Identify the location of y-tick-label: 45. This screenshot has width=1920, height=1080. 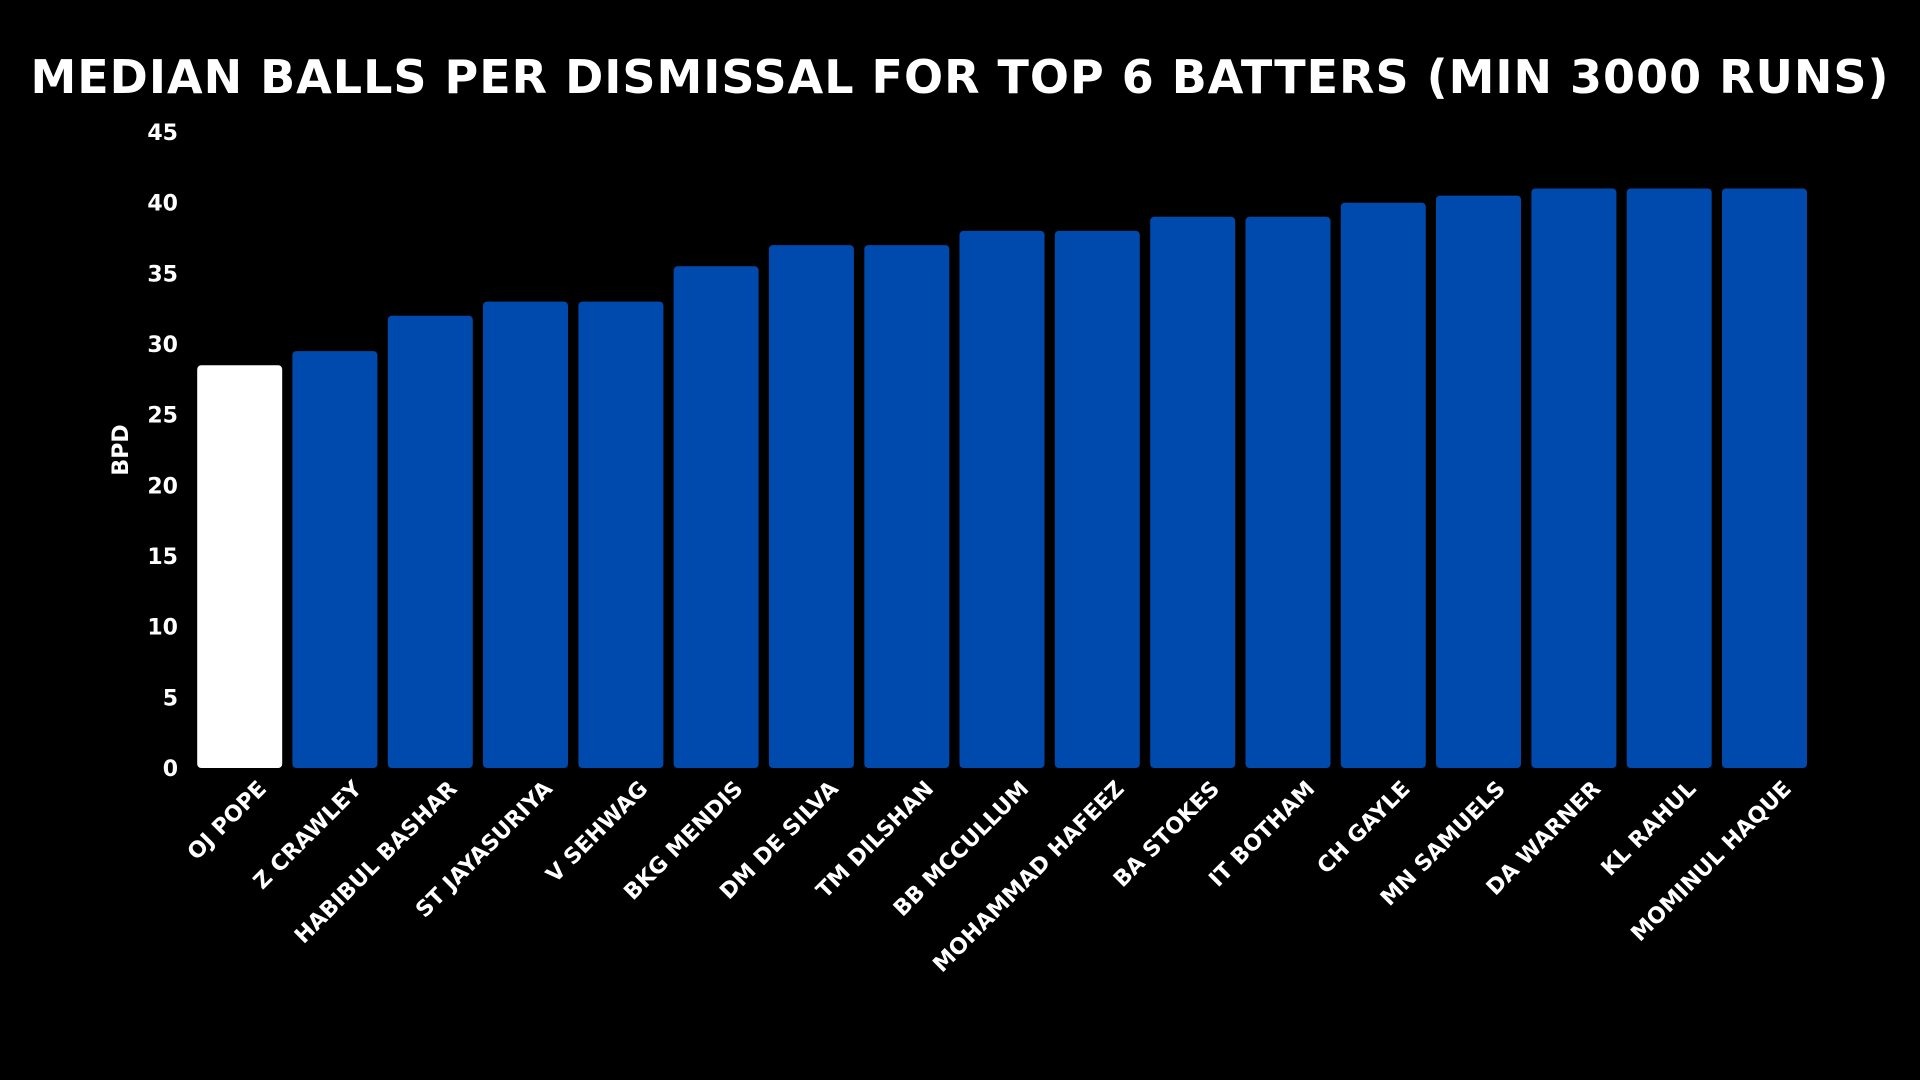
(162, 133).